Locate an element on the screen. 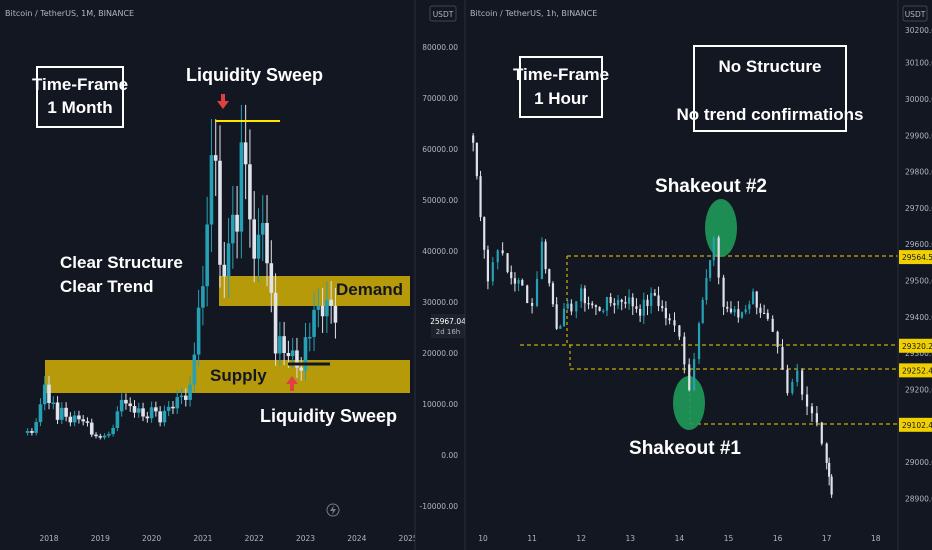  right-timeframe-line2: 1 Hour is located at coordinates (561, 98).